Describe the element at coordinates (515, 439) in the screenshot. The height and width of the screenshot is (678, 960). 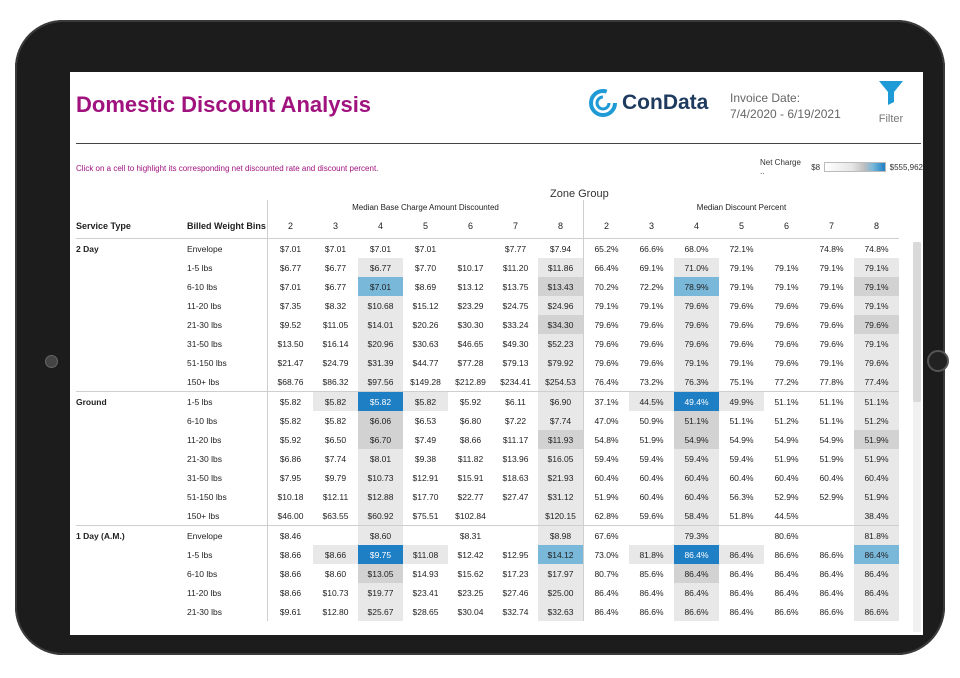
I see `base-charge-cell: $11.17` at that location.